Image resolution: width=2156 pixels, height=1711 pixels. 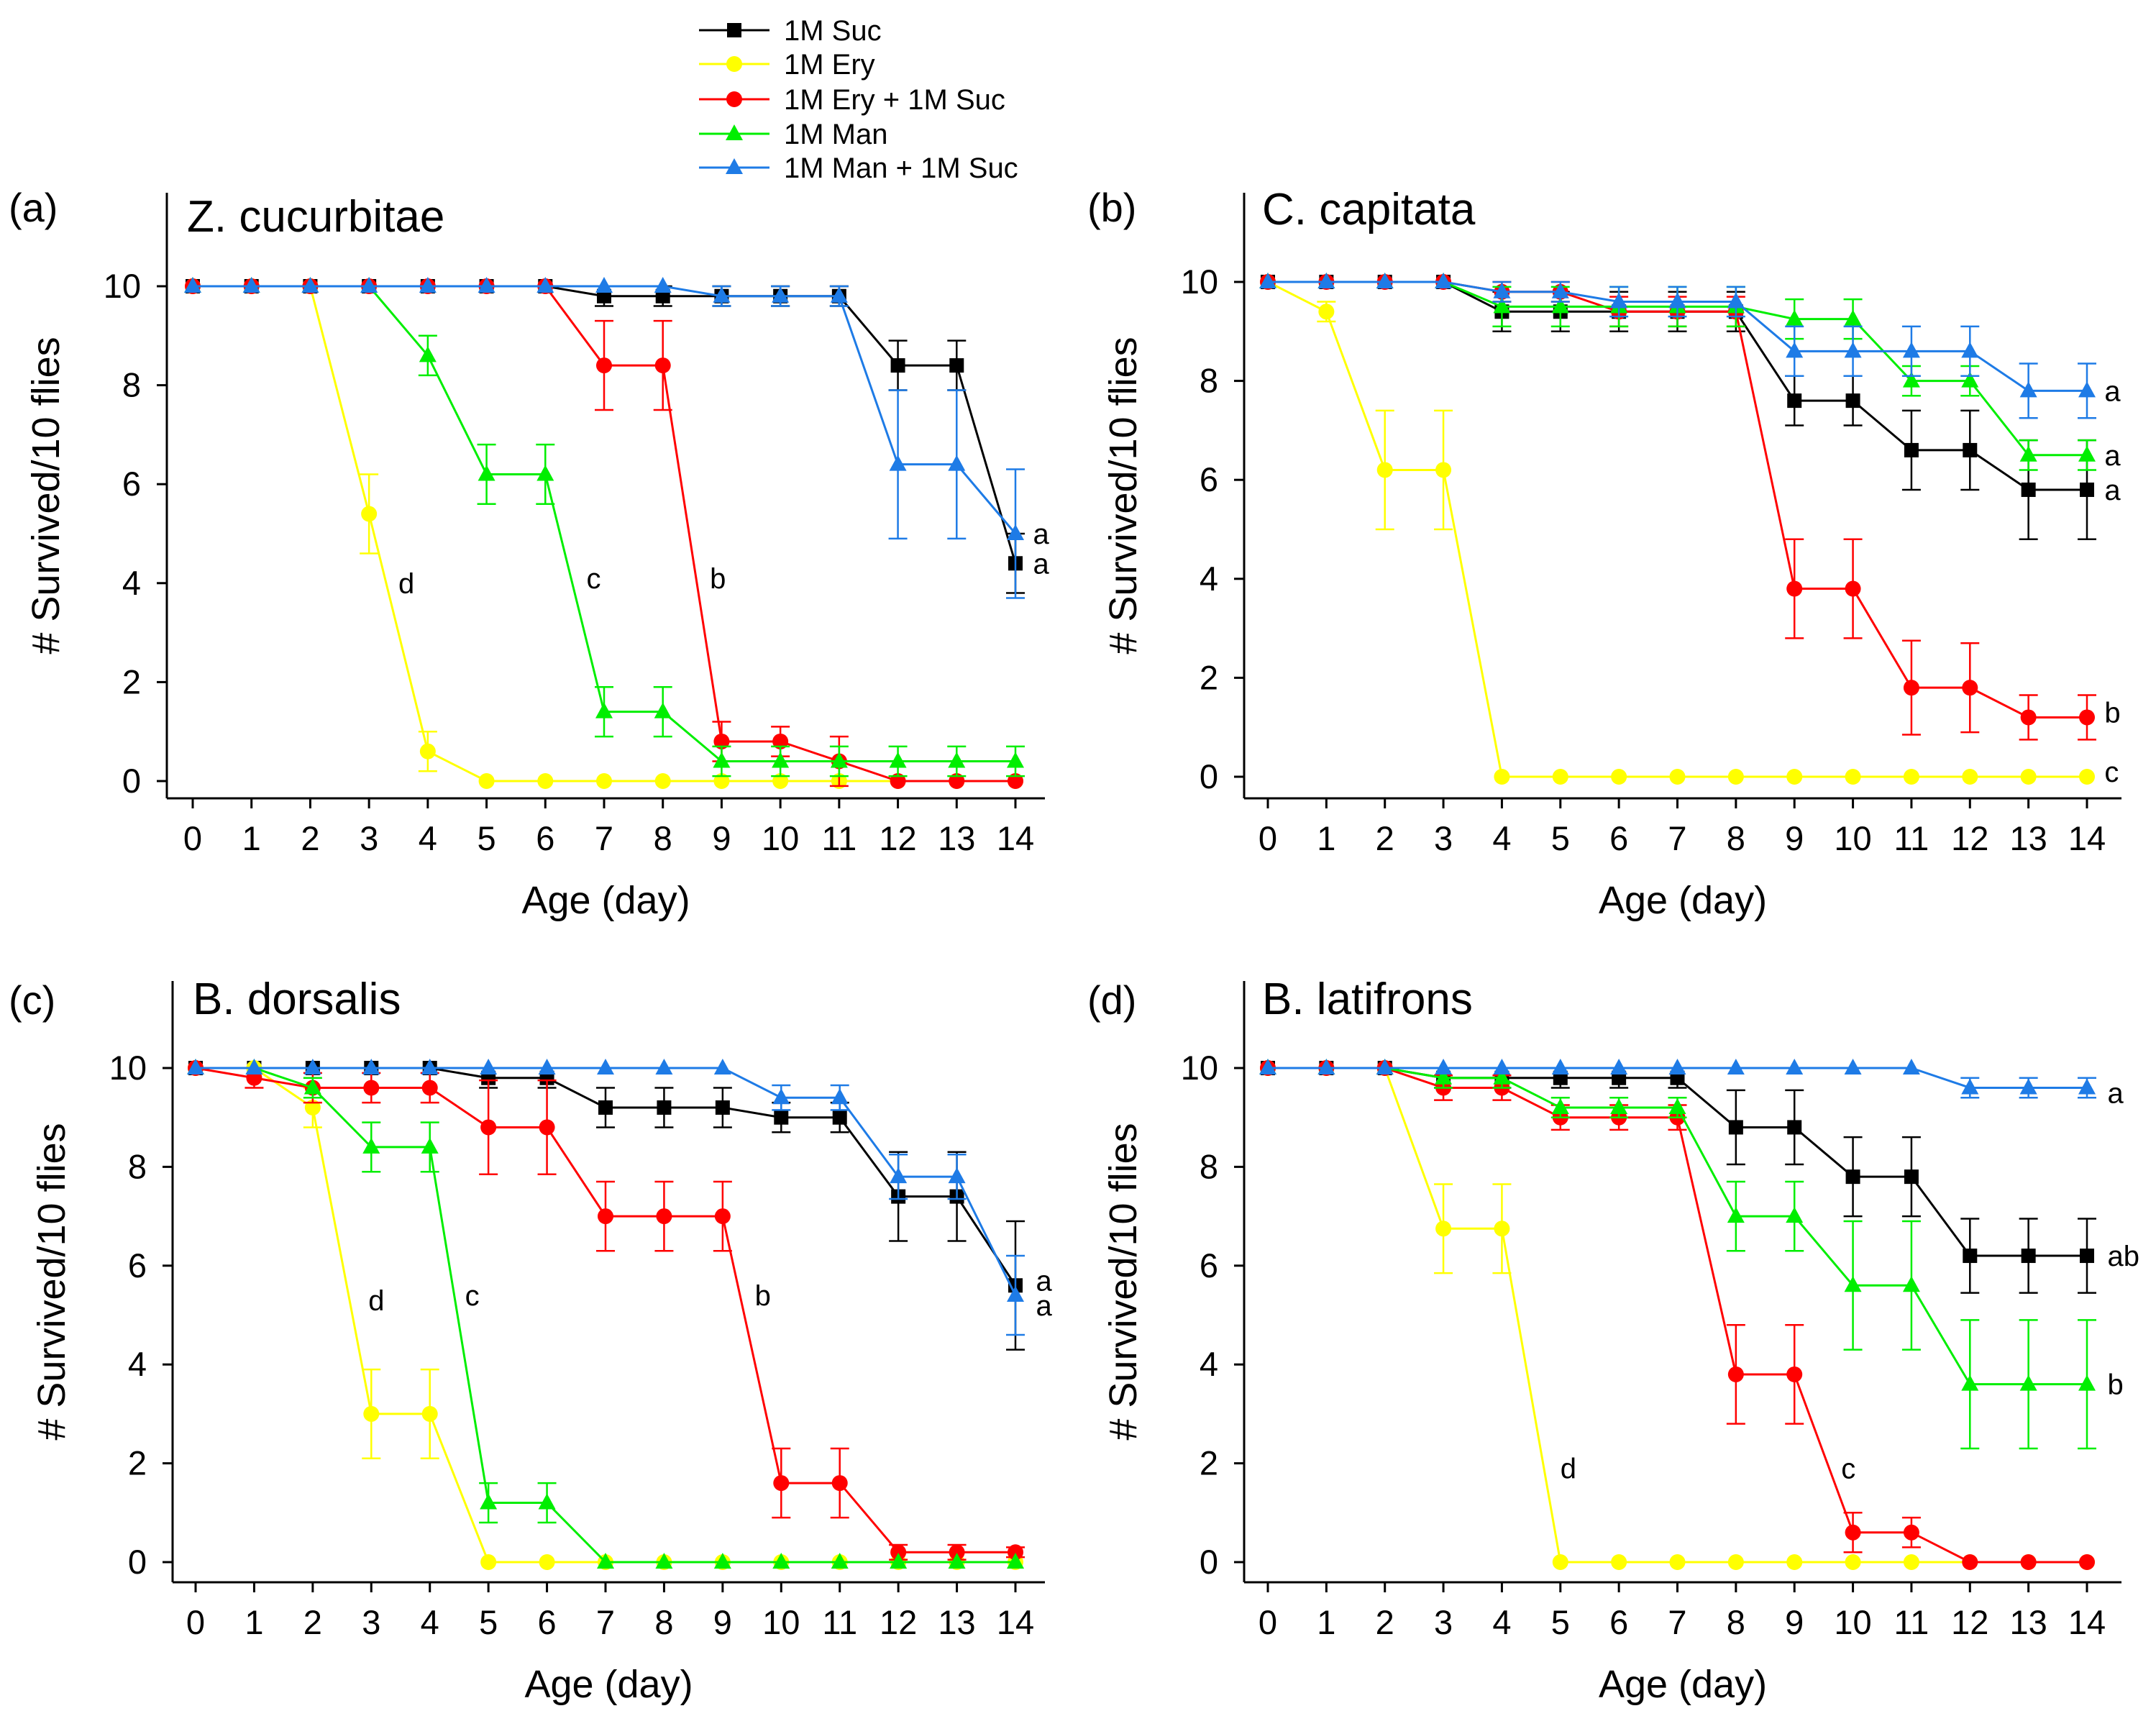 What do you see at coordinates (1369, 210) in the screenshot?
I see `panel-title: C. capitata` at bounding box center [1369, 210].